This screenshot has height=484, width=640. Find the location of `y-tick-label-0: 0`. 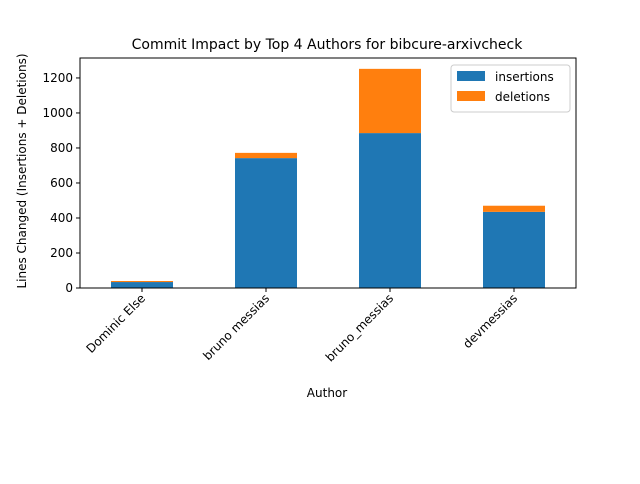

y-tick-label-0: 0 is located at coordinates (69, 288).